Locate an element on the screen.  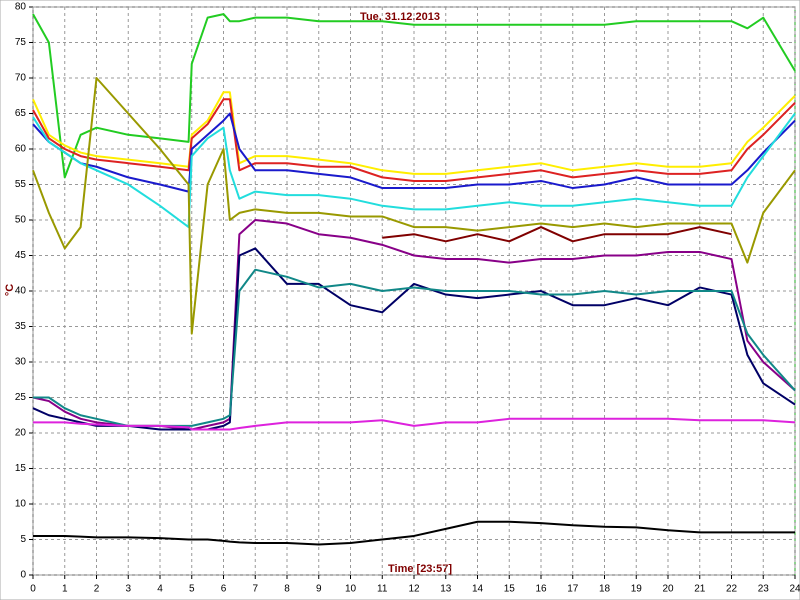
y-axis-label: °C is located at coordinates (10, 290).